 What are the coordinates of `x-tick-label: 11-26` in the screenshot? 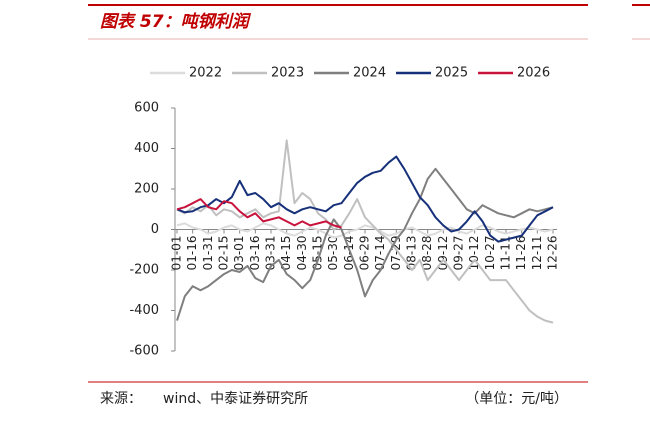 It's located at (521, 253).